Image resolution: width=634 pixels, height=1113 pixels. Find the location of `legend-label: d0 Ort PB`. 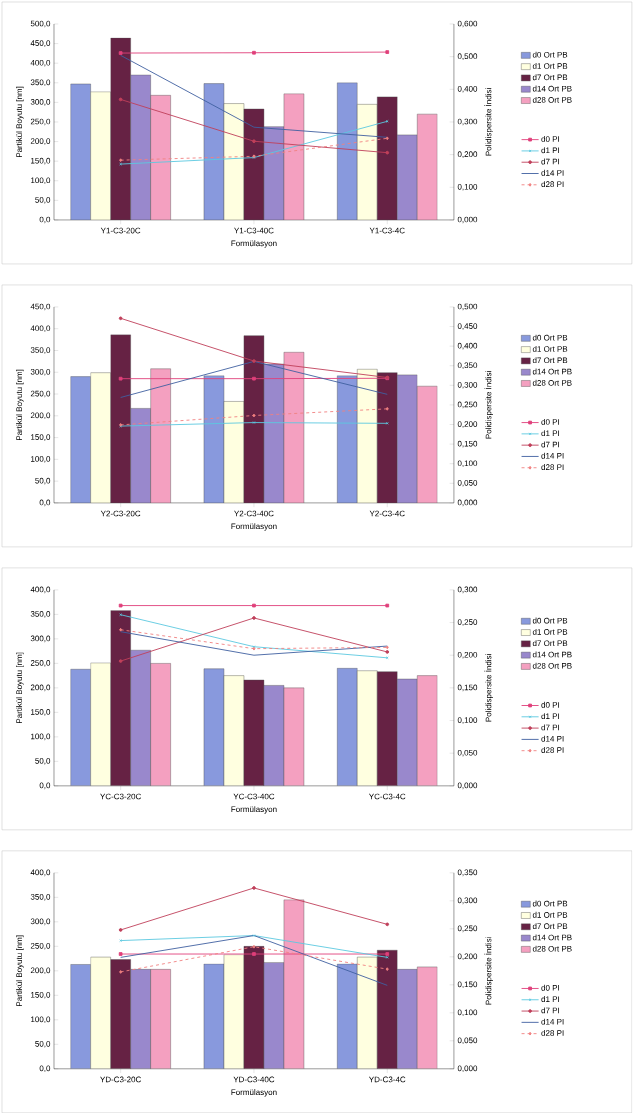

legend-label: d0 Ort PB is located at coordinates (550, 337).